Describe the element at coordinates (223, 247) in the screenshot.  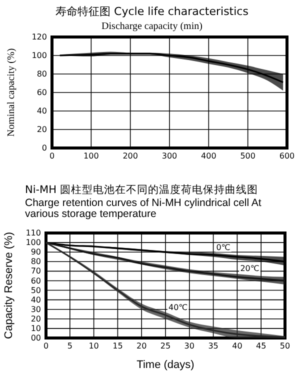
I see `annotation: 0℃` at that location.